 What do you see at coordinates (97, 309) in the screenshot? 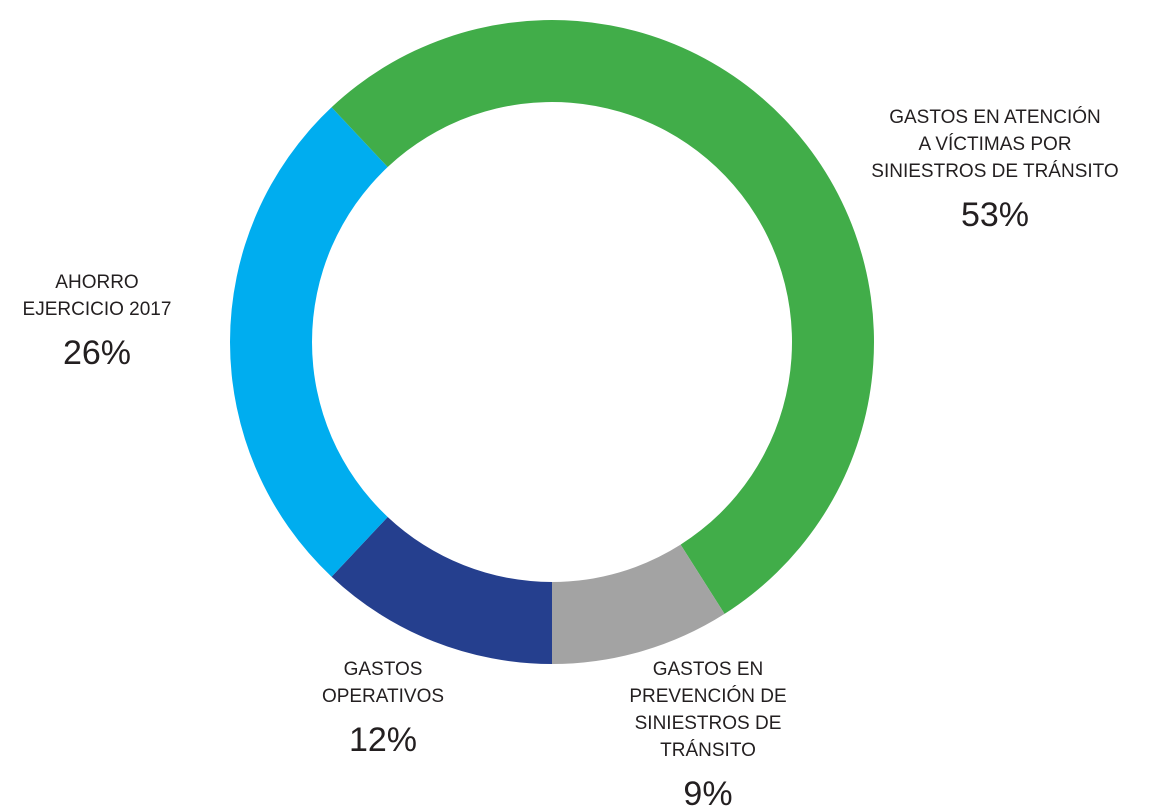
I see `segment-label: EJERCICIO 2017` at bounding box center [97, 309].